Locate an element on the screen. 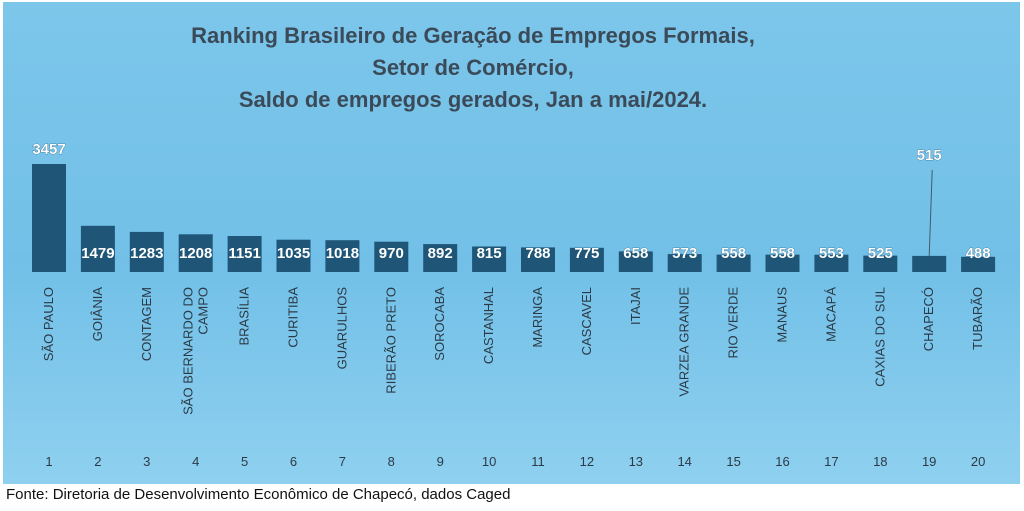  rank-label: 17 is located at coordinates (831, 461).